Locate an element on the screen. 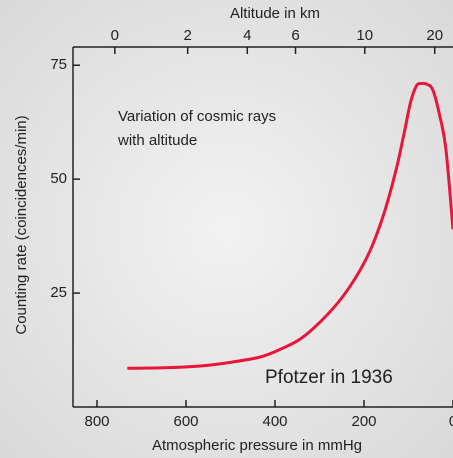 The height and width of the screenshot is (458, 453). y-tick-label: 75 is located at coordinates (58, 64).